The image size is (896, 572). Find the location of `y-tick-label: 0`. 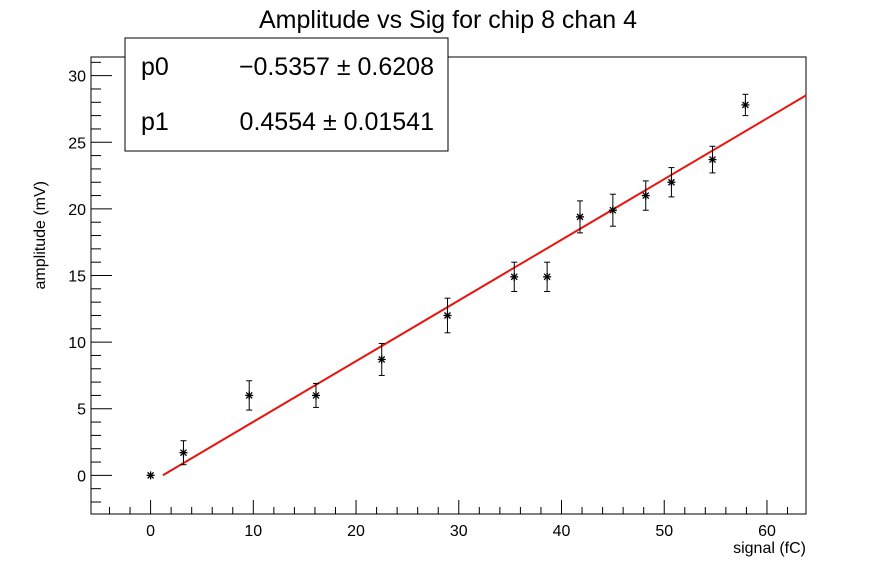

y-tick-label: 0 is located at coordinates (81, 476).